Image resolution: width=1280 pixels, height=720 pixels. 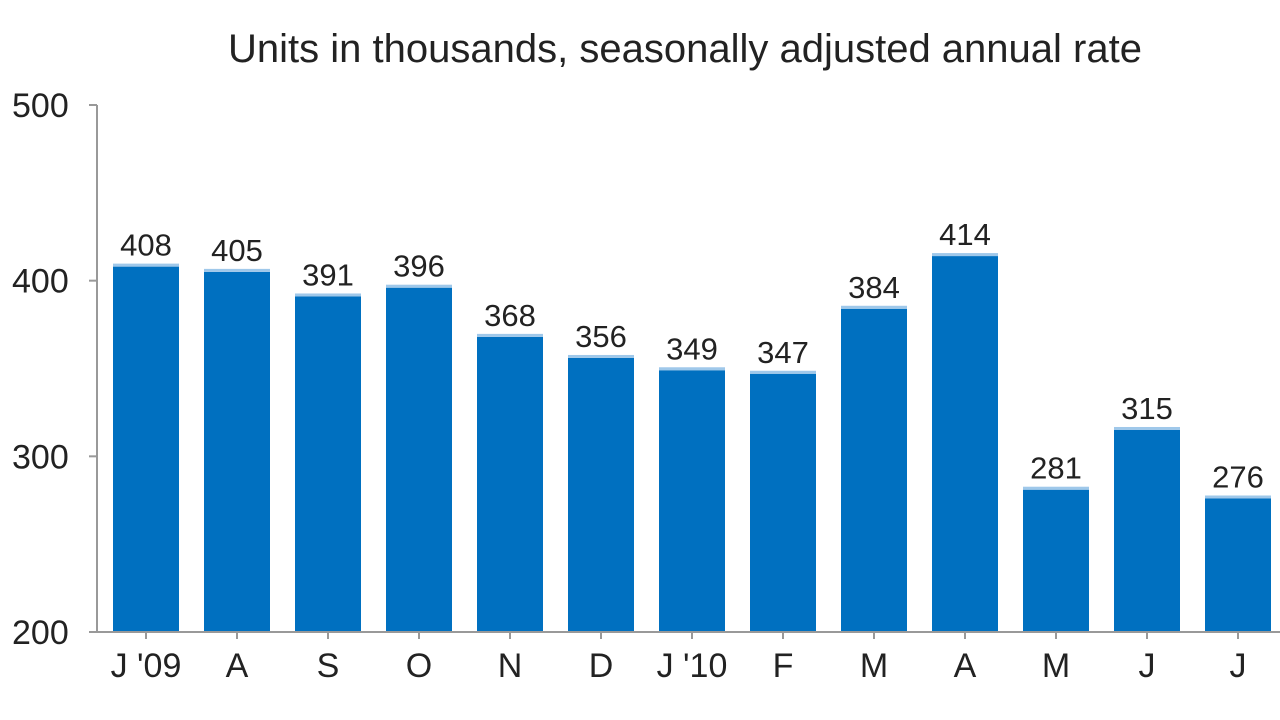 What do you see at coordinates (510, 315) in the screenshot?
I see `bar-value-label: 368` at bounding box center [510, 315].